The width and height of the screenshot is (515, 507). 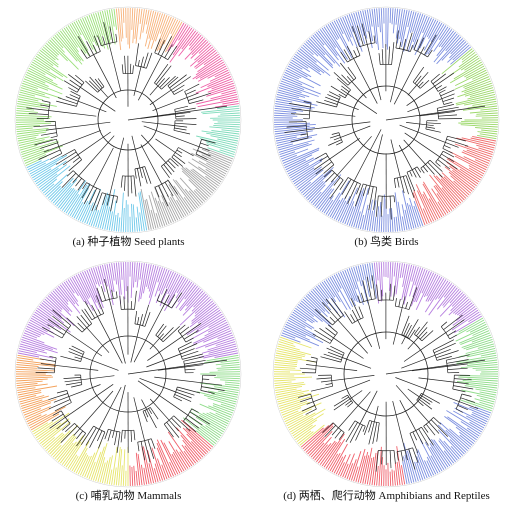 I want to click on caption-amphibians-reptiles: (d) 两栖、爬行动物 Amphibians and Reptiles, so click(x=386, y=496).